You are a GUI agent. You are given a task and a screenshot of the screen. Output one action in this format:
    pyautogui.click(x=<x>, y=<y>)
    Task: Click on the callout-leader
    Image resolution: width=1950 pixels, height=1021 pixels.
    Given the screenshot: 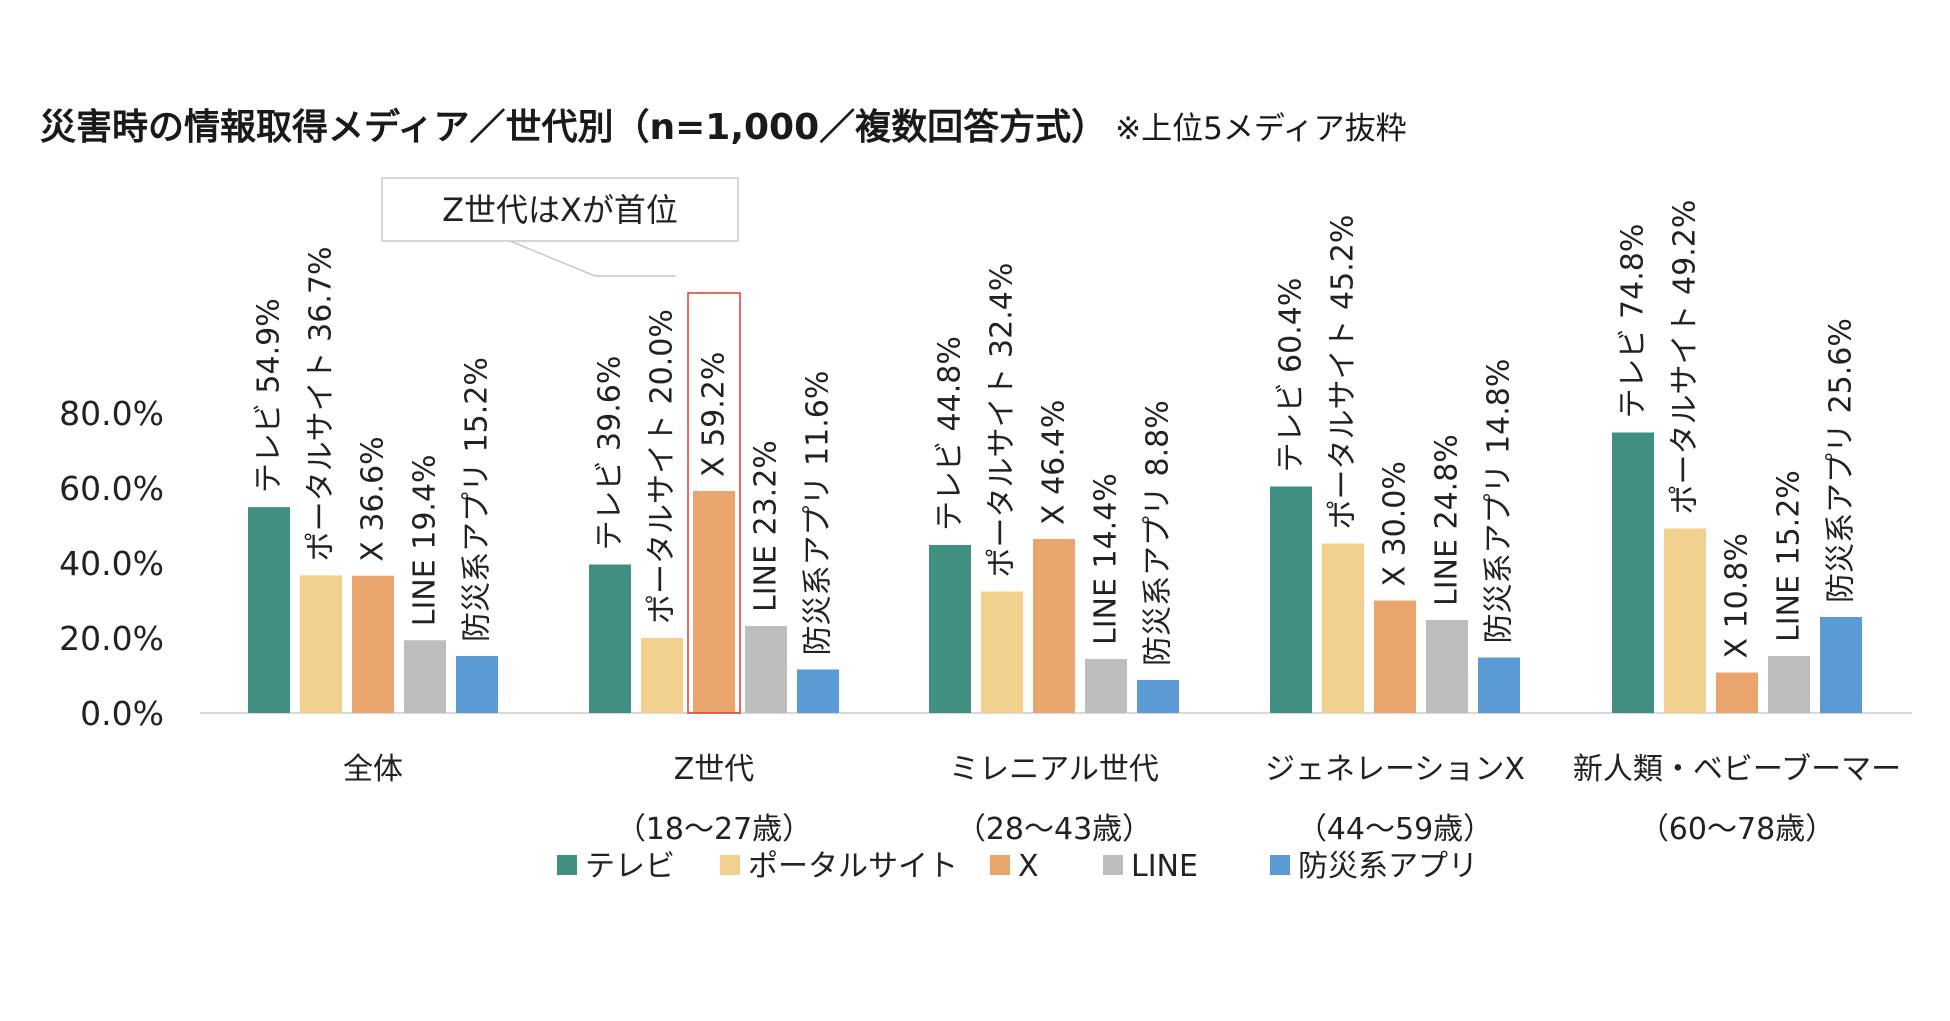 What is the action you would take?
    pyautogui.click(x=592, y=258)
    